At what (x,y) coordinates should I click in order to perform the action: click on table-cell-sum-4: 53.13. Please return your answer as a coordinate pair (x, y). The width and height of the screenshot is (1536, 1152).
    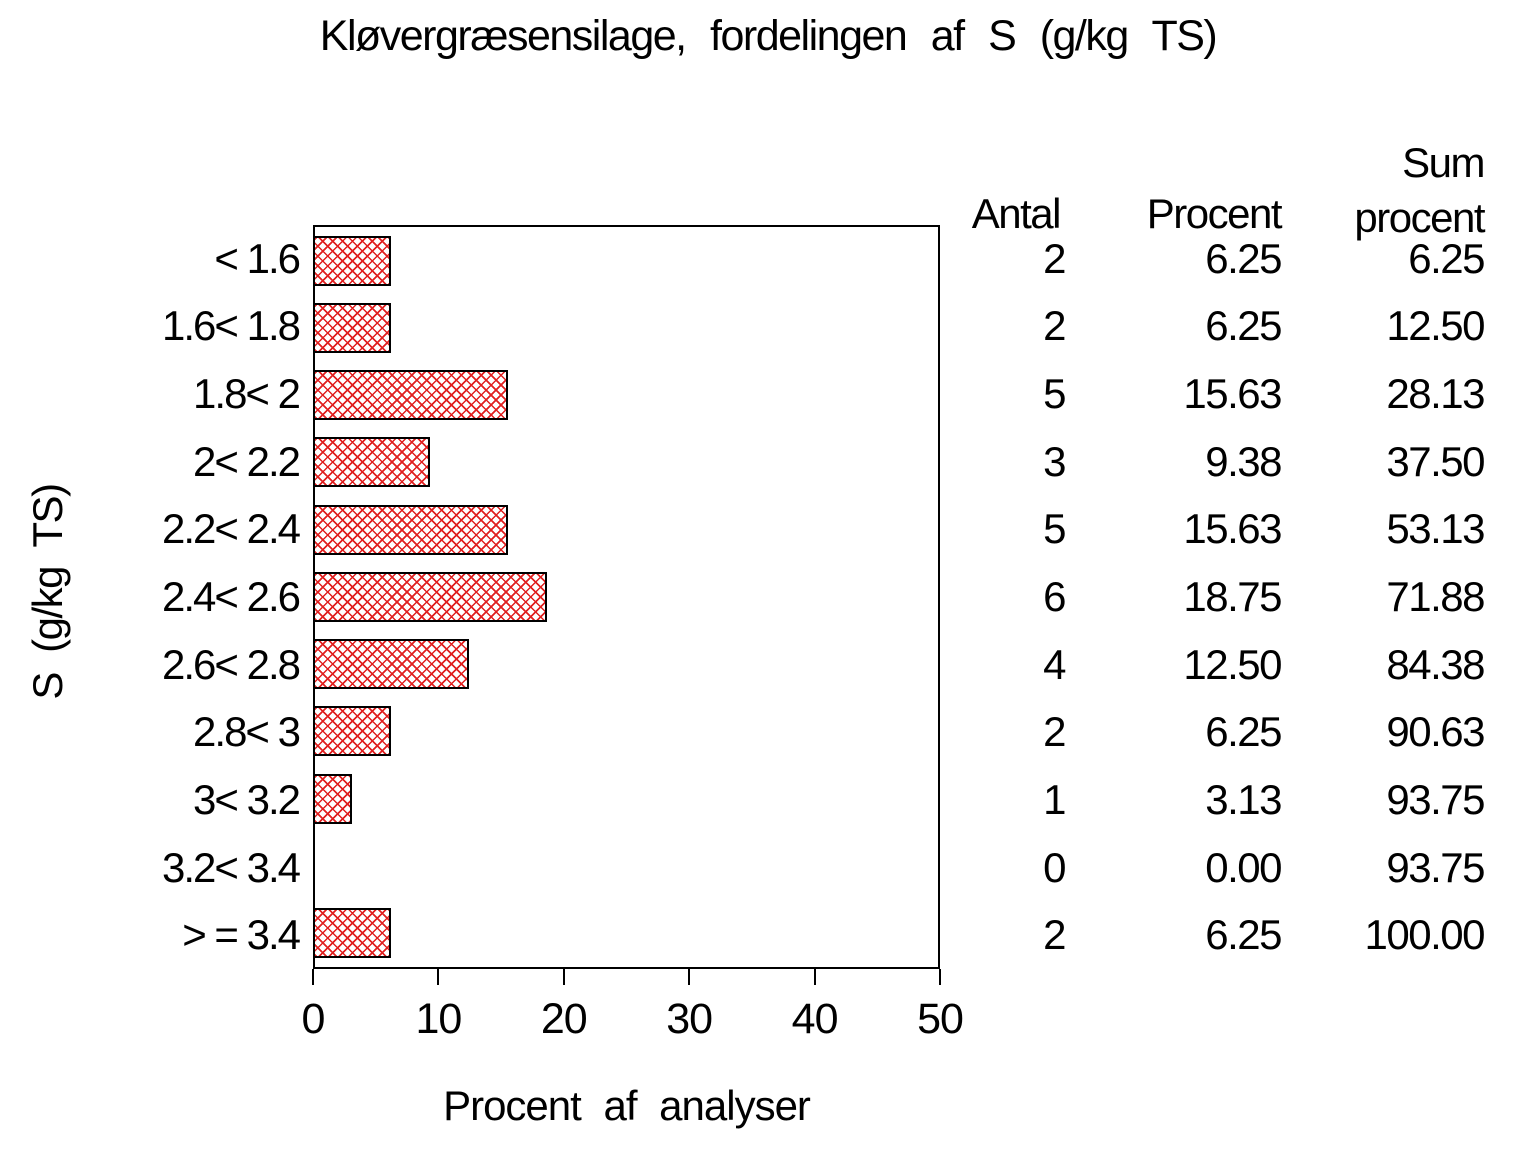
    Looking at the image, I should click on (1435, 529).